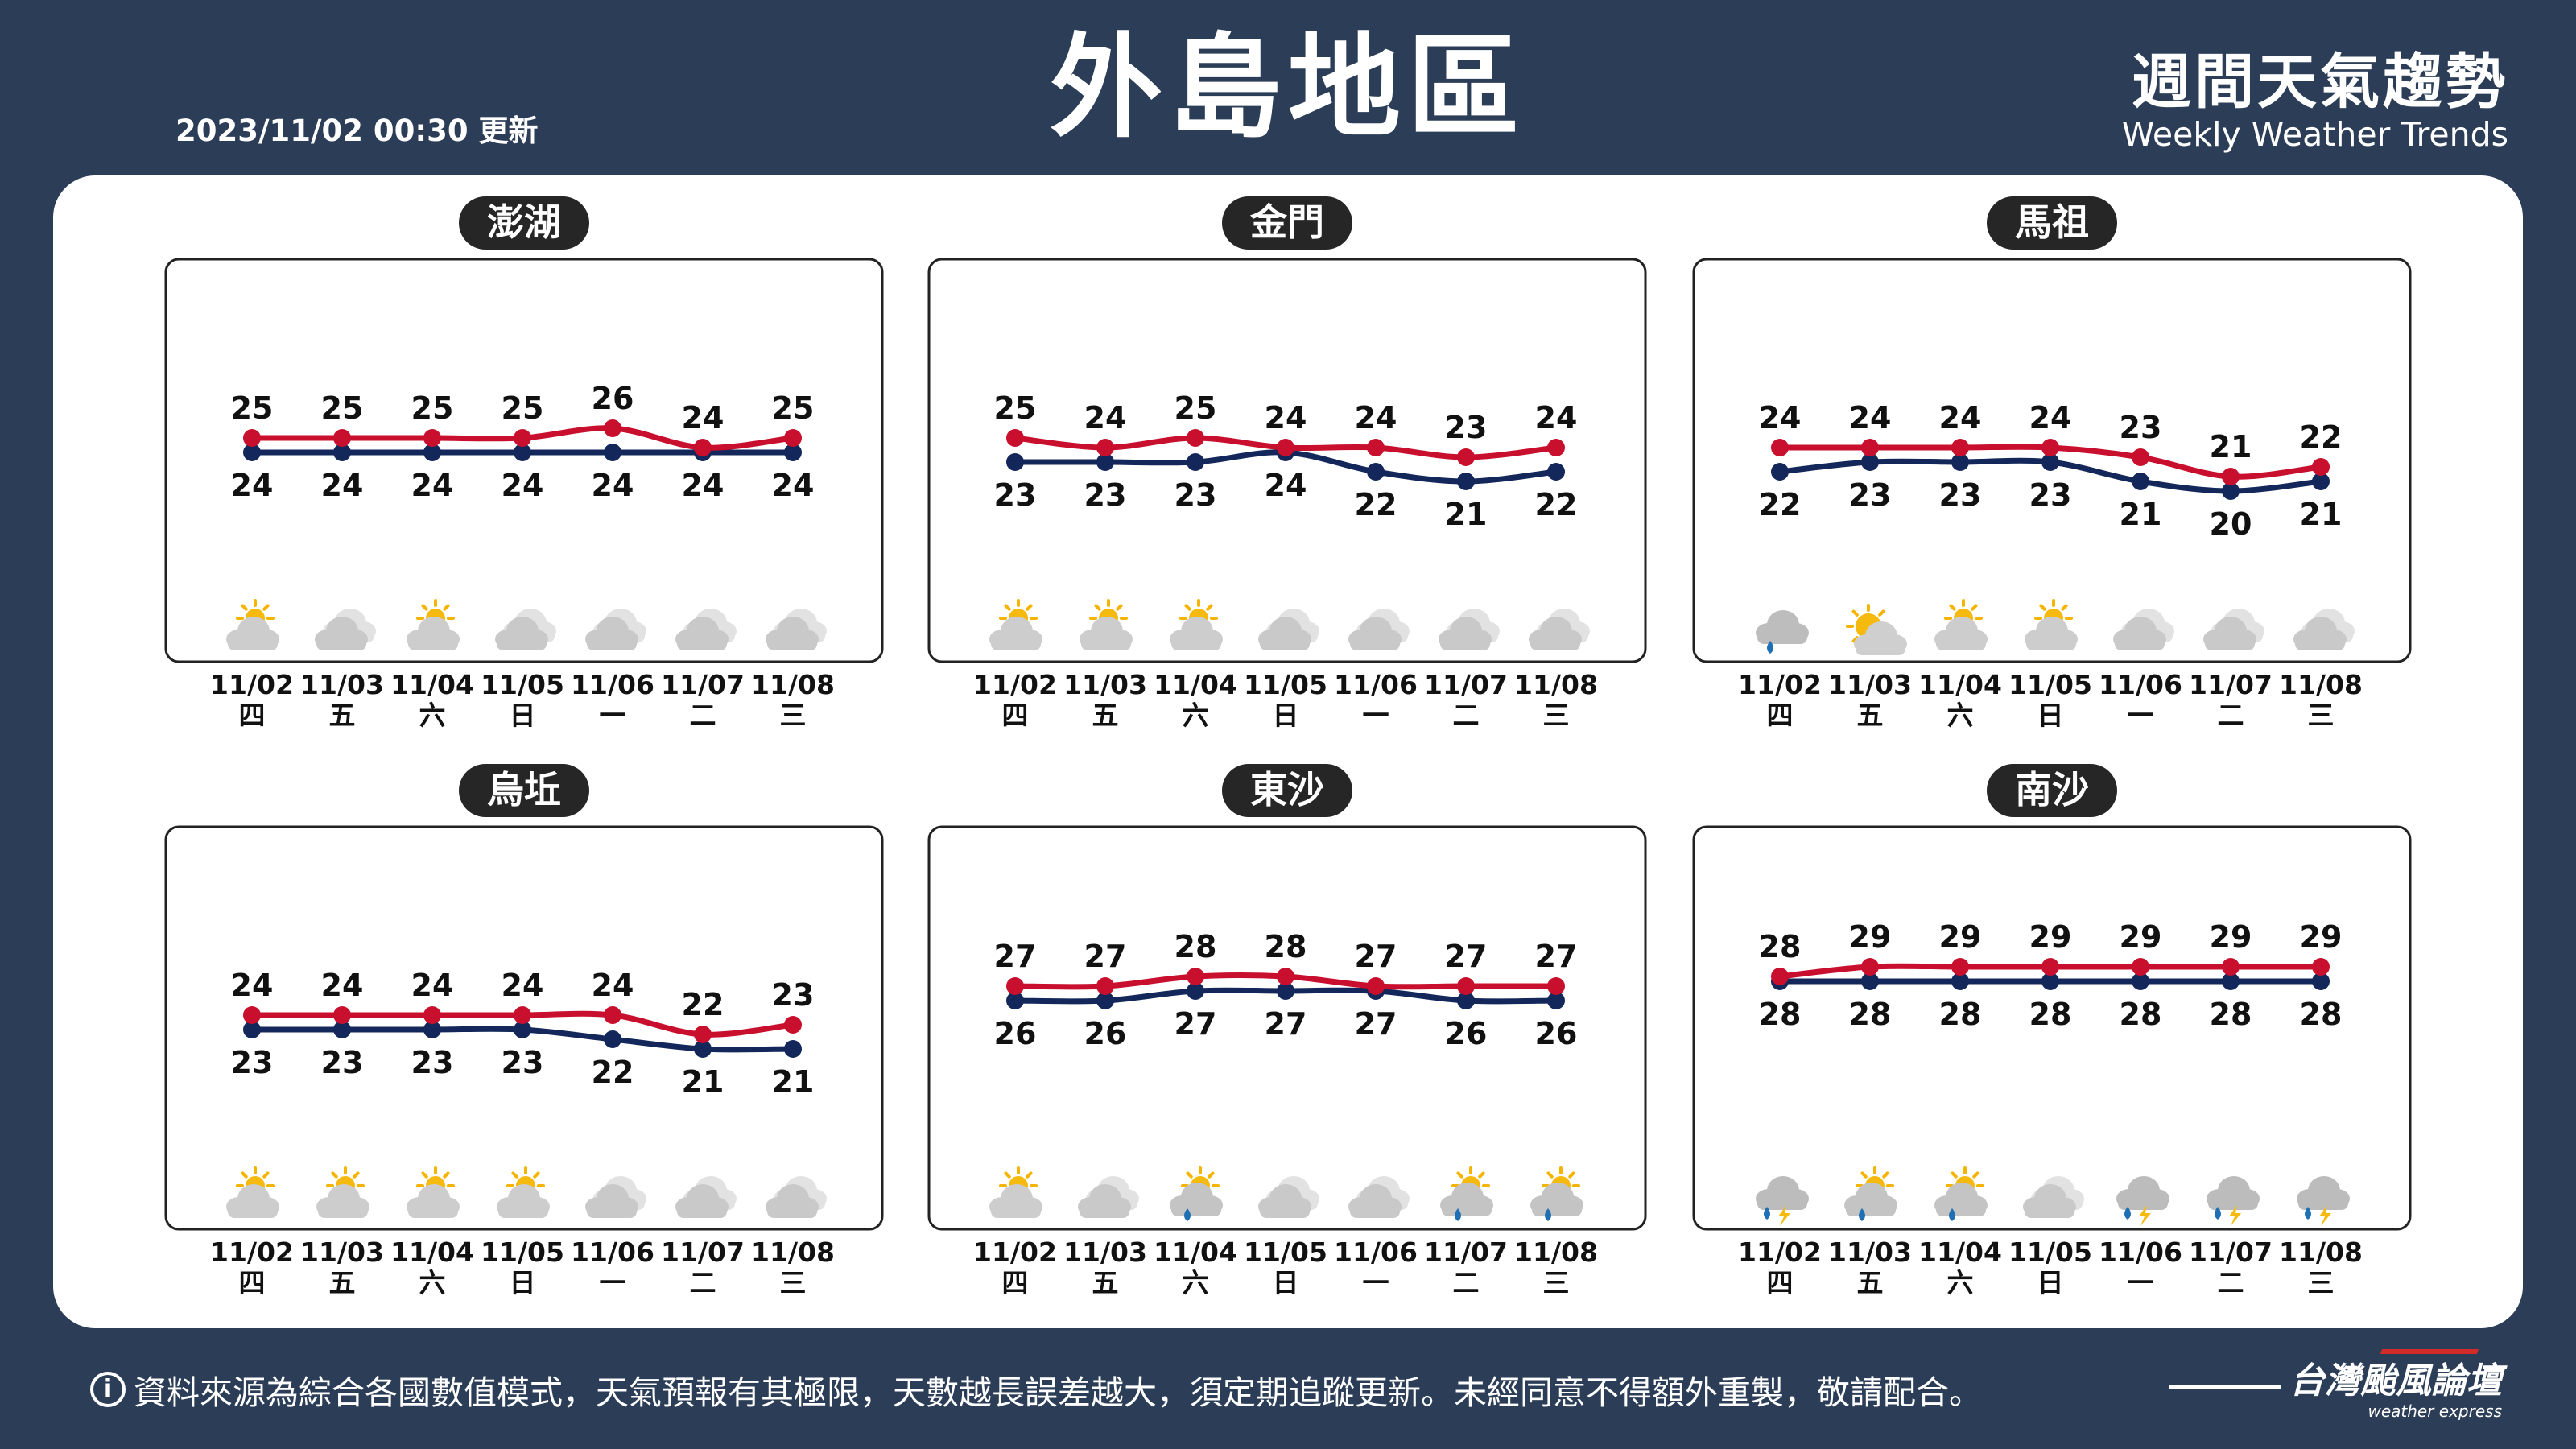  I want to click on low-temp-label: 22, so click(1556, 504).